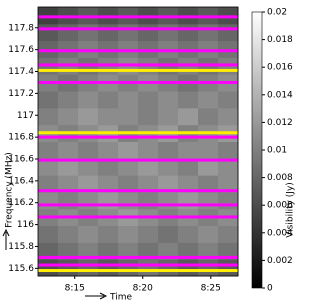  Describe the element at coordinates (280, 123) in the screenshot. I see `colorbar-tick-label: 0.012` at that location.